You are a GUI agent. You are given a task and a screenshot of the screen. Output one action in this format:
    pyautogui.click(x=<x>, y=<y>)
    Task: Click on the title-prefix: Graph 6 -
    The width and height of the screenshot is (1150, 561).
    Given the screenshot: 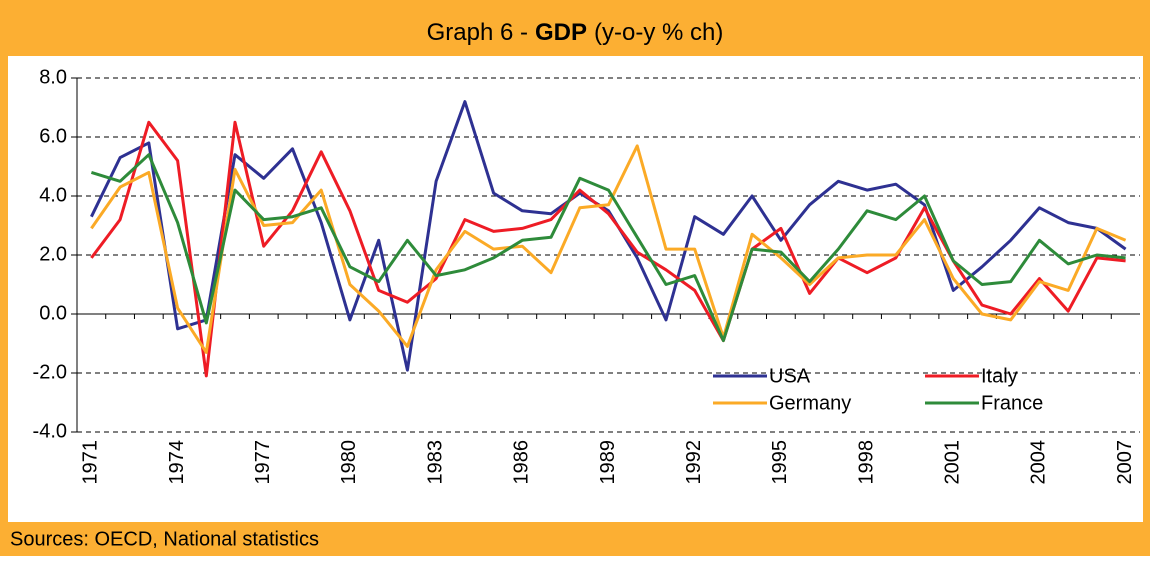 What is the action you would take?
    pyautogui.click(x=477, y=32)
    